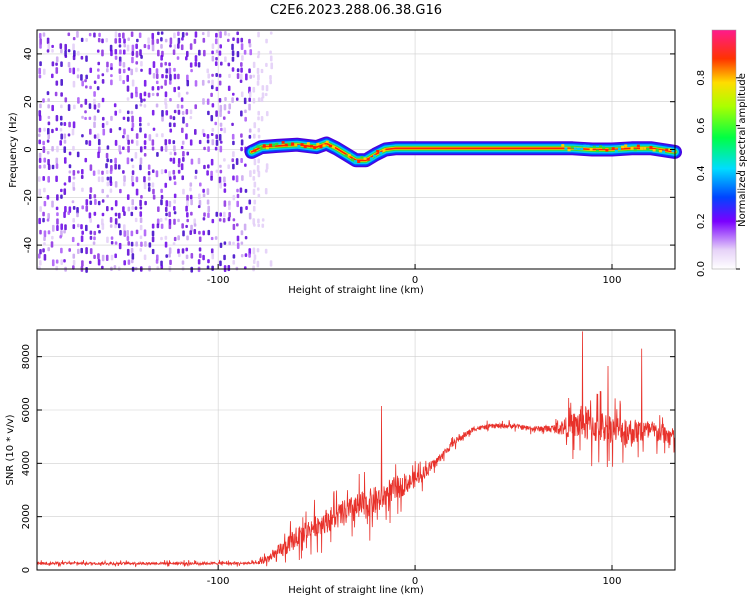  What do you see at coordinates (701, 221) in the screenshot?
I see `colorbar-tick-label: 0.2` at bounding box center [701, 221].